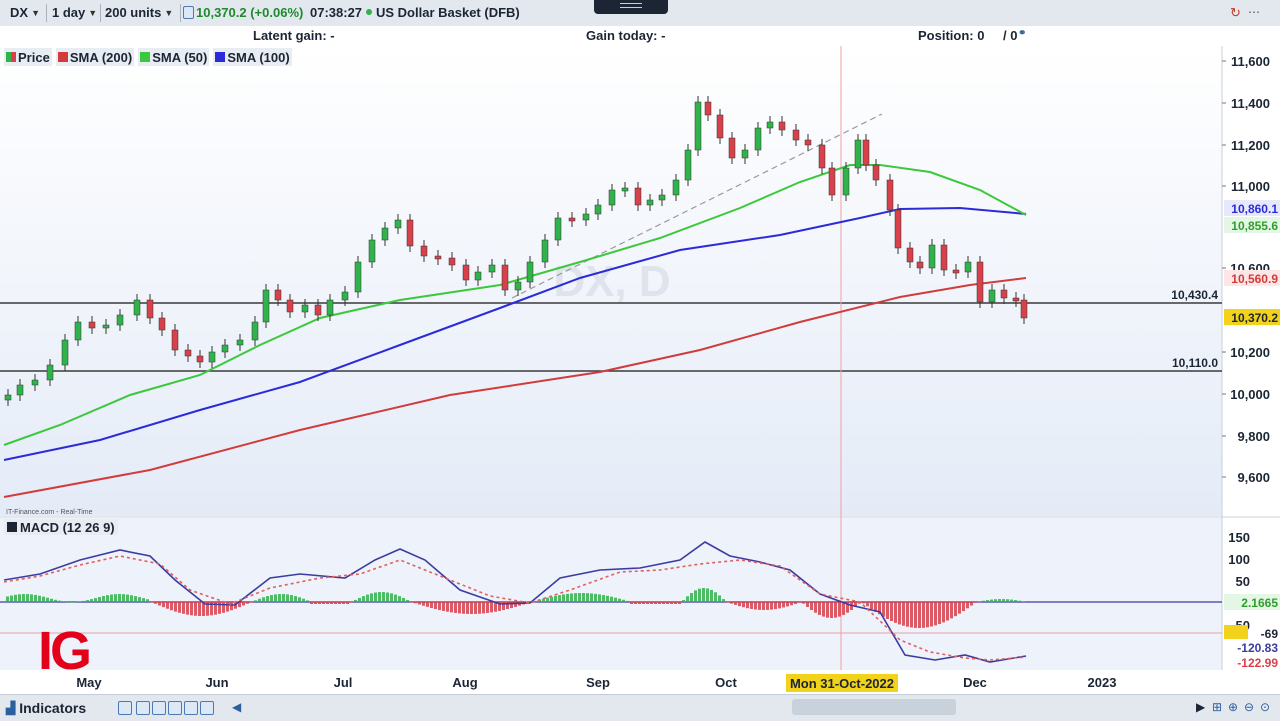 Image resolution: width=1280 pixels, height=721 pixels. I want to click on zoom-in-icon: ⊕, so click(1233, 707).